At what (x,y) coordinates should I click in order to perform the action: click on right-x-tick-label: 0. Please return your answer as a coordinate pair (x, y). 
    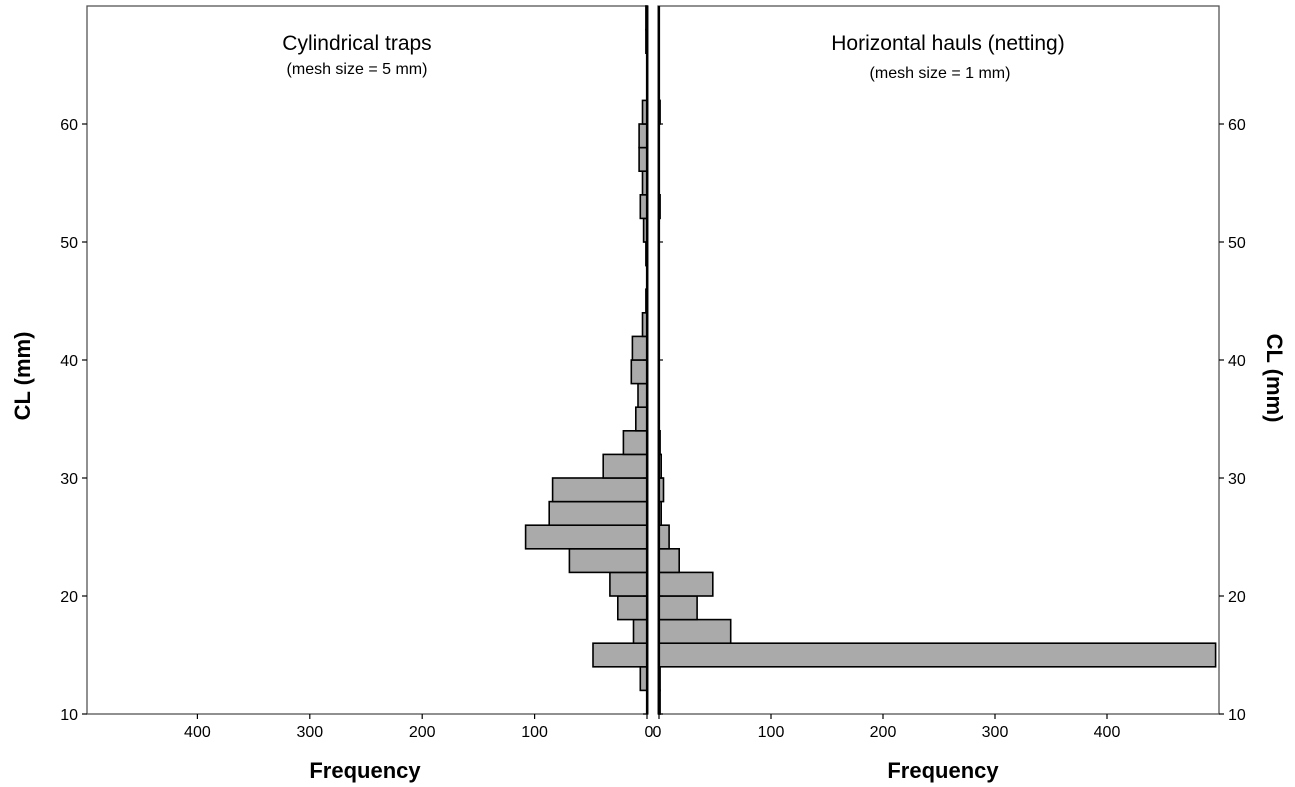
    Looking at the image, I should click on (657, 732).